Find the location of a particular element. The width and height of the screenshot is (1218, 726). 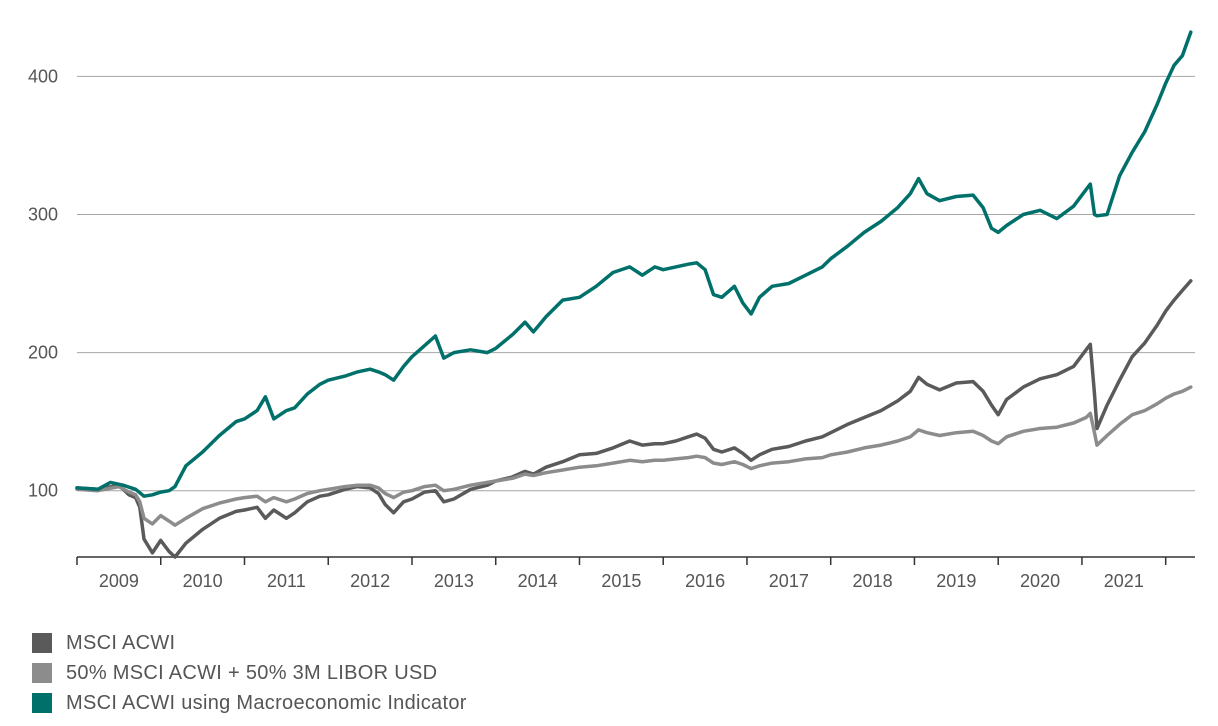

x-tick-label: 2017 is located at coordinates (789, 581).